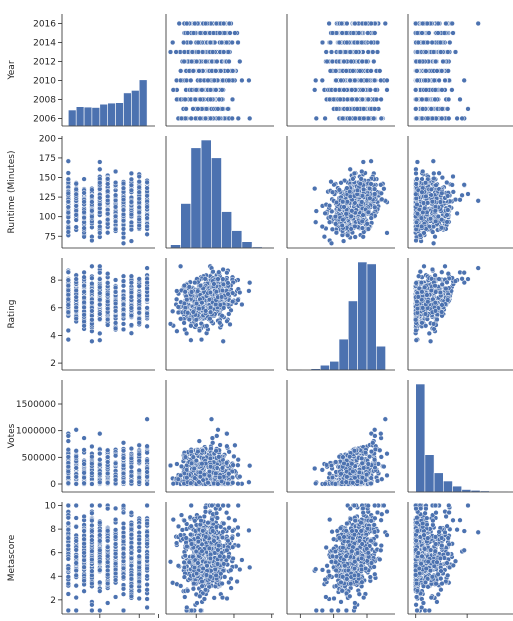  I want to click on histogram-year, so click(108, 103).